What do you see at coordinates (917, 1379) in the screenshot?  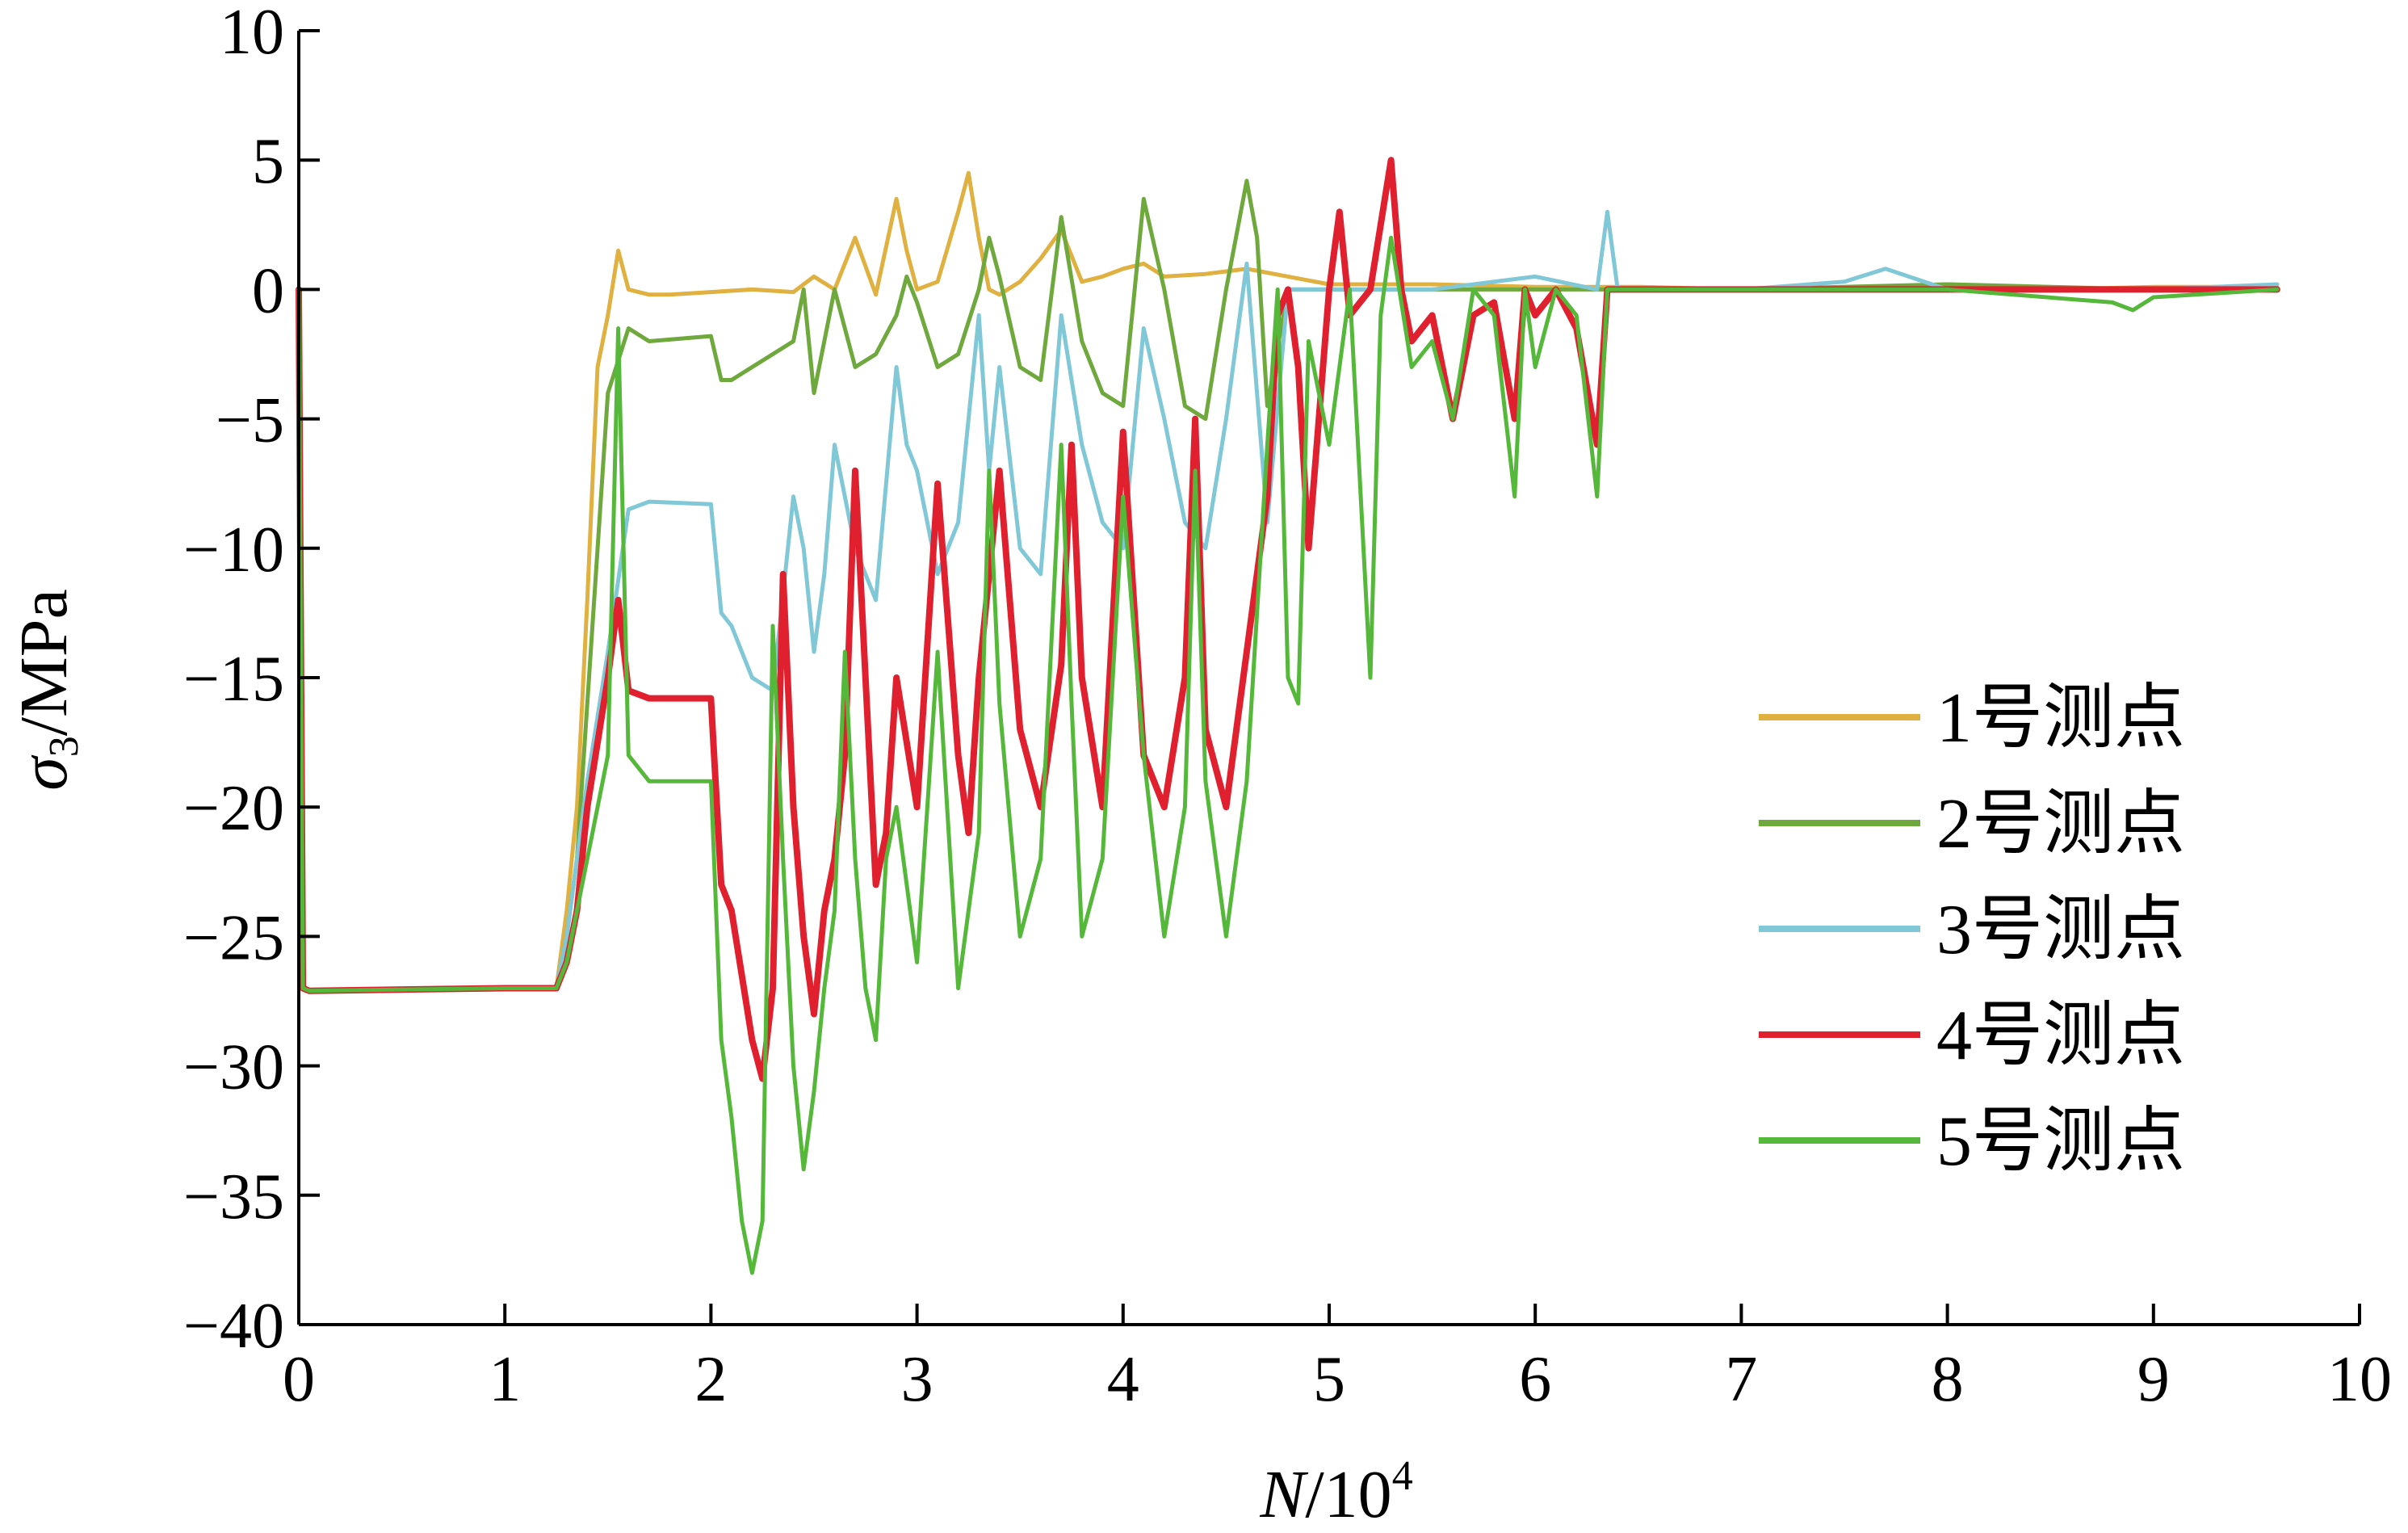 I see `x-tick-label: 3` at bounding box center [917, 1379].